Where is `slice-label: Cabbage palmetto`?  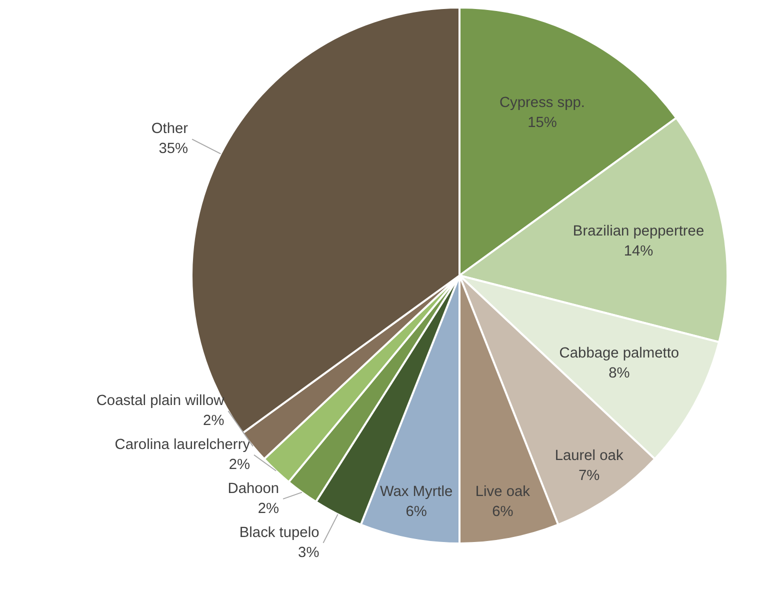
slice-label: Cabbage palmetto is located at coordinates (619, 353).